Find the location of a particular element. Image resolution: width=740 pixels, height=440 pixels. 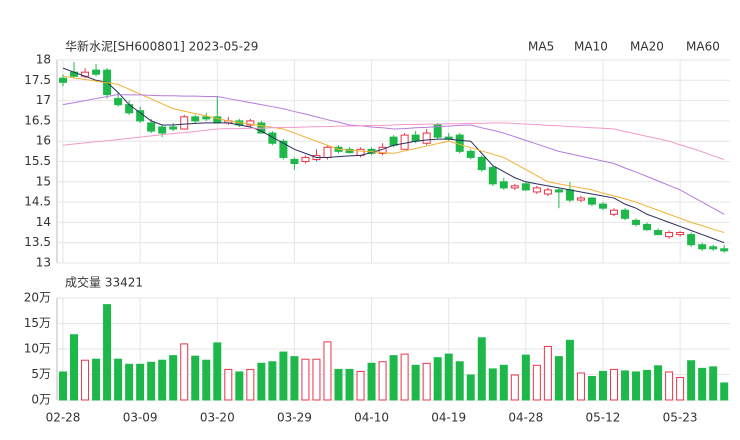

x-tick-label: 04-10 is located at coordinates (371, 418).